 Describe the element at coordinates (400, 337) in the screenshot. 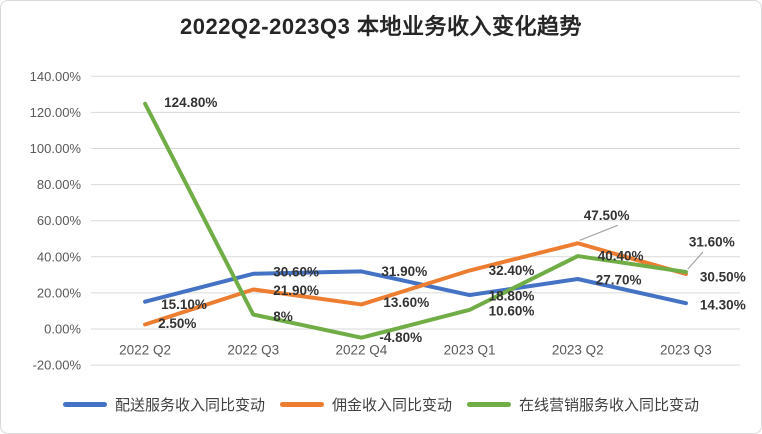

I see `data-label-online-marketing: -4.80%` at that location.